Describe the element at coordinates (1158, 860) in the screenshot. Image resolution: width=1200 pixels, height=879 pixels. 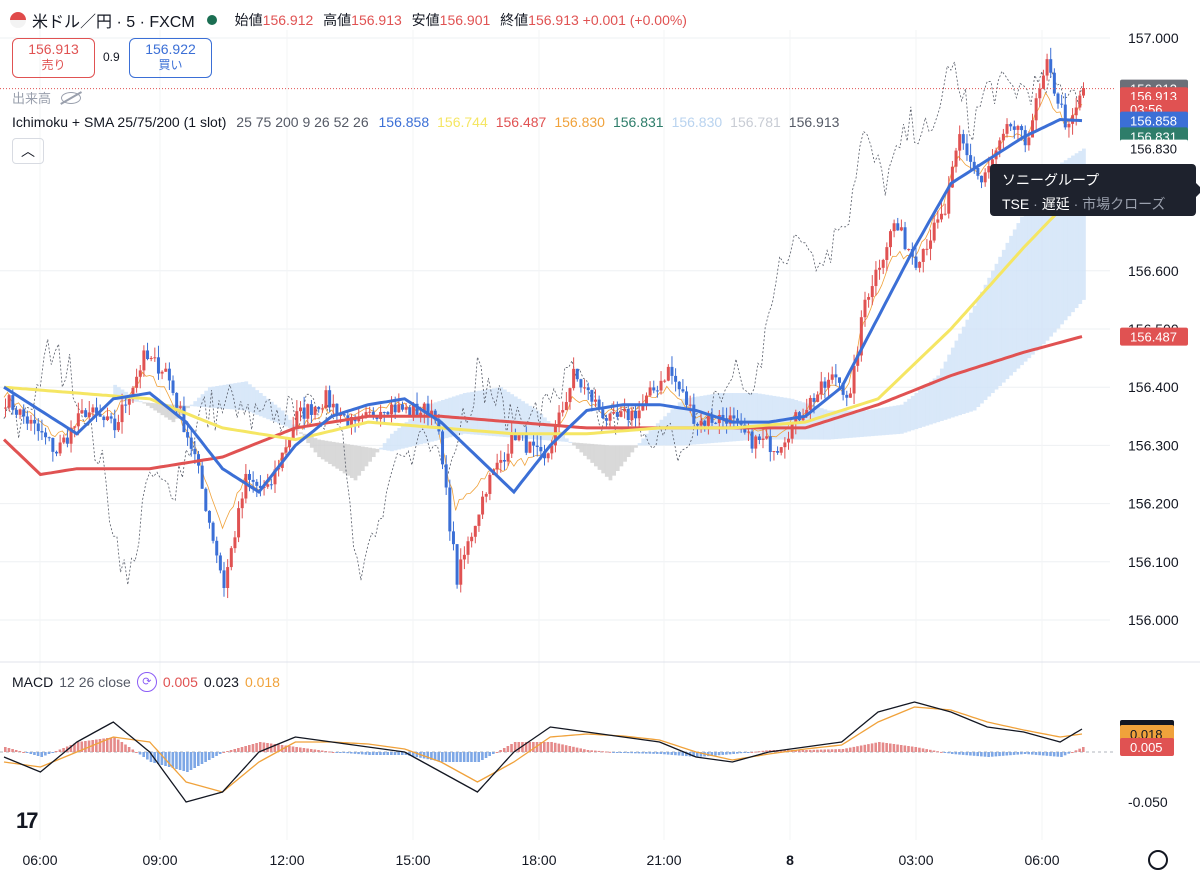
I see `settings-gear-icon` at that location.